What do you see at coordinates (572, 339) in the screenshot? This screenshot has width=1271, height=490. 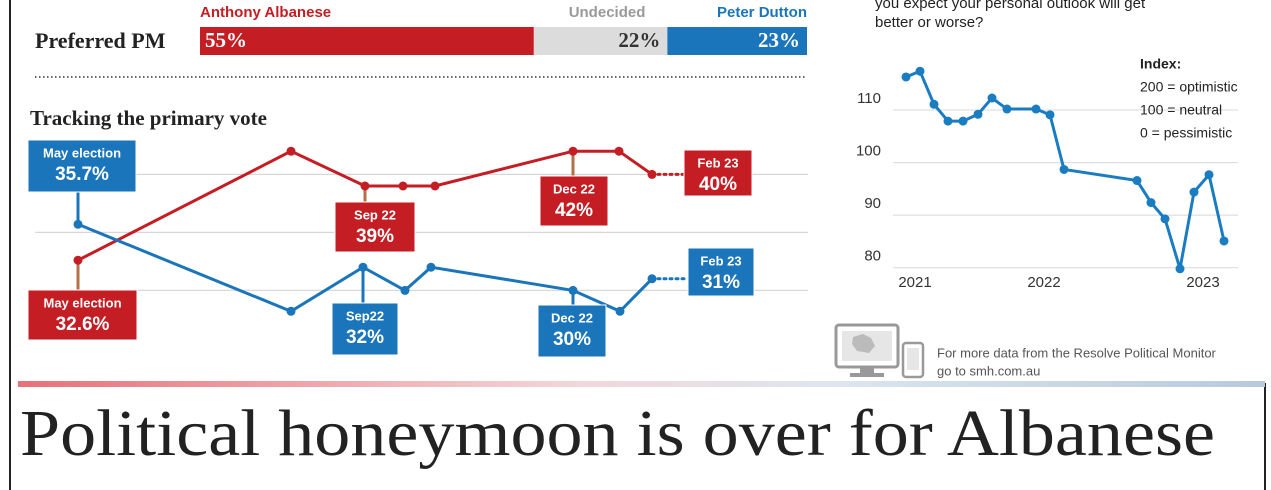 I see `callout-value: 30%` at bounding box center [572, 339].